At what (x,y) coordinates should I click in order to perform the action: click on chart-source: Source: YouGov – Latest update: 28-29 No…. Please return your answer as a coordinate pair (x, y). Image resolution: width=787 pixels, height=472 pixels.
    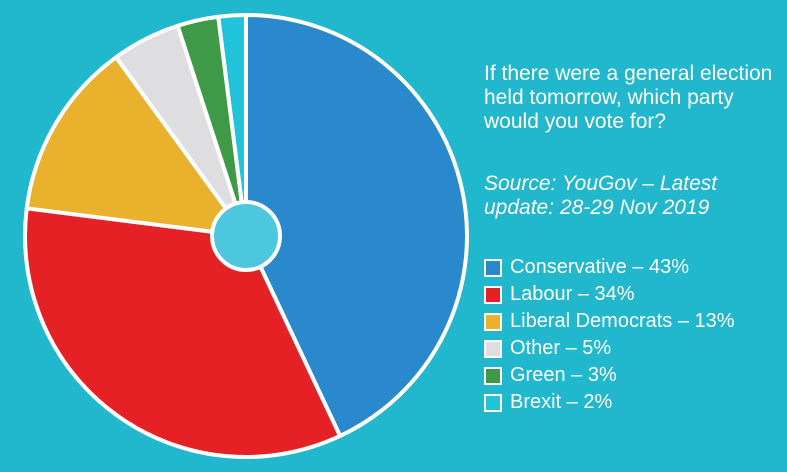
    Looking at the image, I should click on (601, 195).